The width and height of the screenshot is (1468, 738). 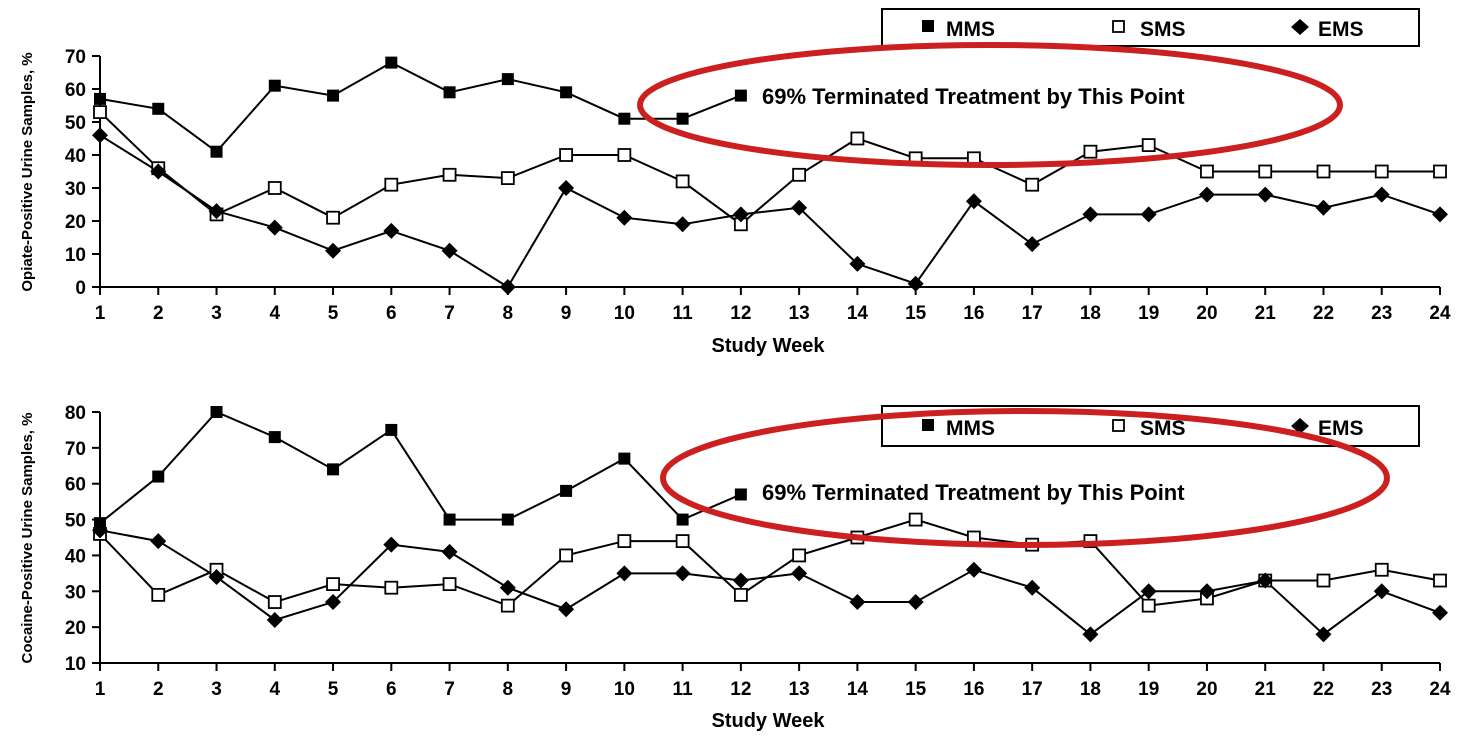 What do you see at coordinates (1148, 313) in the screenshot?
I see `x-tick-label: 19` at bounding box center [1148, 313].